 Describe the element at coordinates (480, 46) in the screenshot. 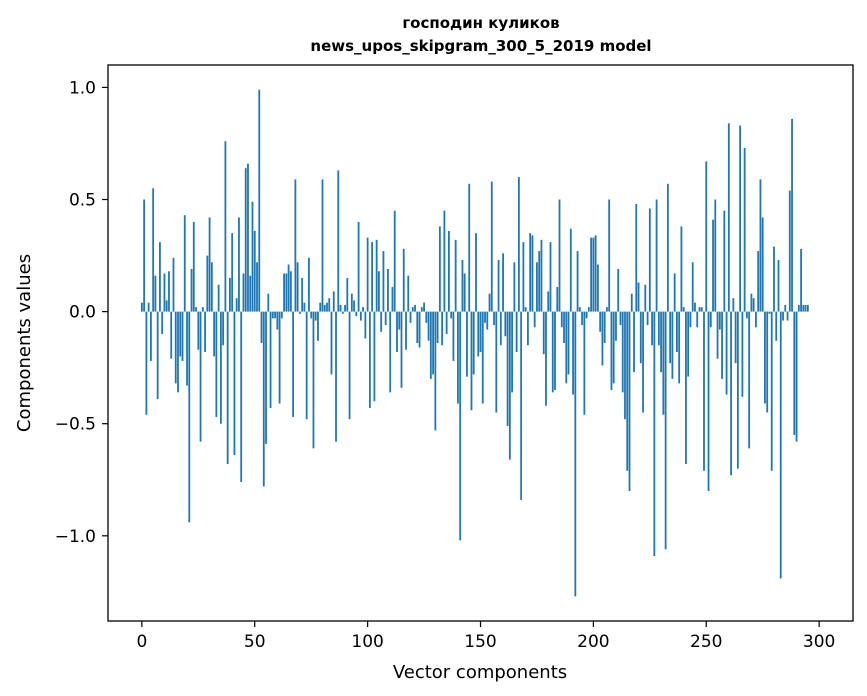

I see `chart-subtitle: news_upos_skipgram_300_5_2019 model` at that location.